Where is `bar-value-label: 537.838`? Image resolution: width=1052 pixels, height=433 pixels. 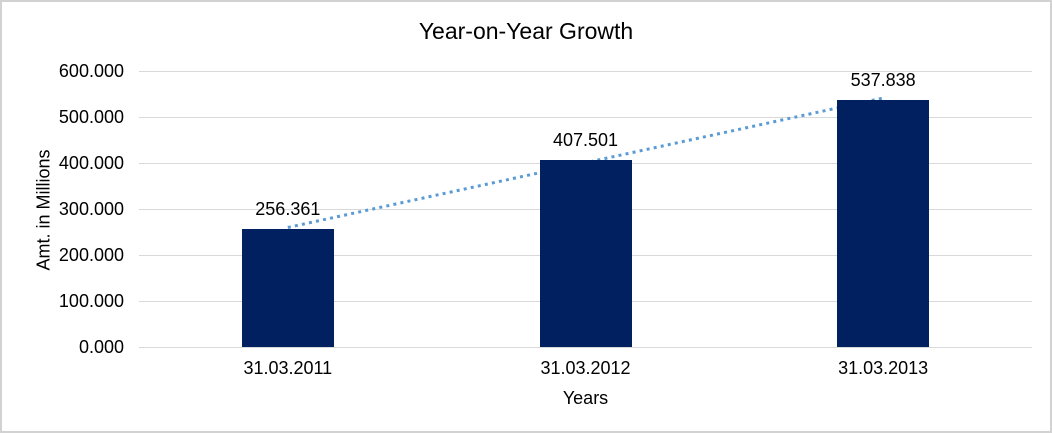
bar-value-label: 537.838 is located at coordinates (883, 79).